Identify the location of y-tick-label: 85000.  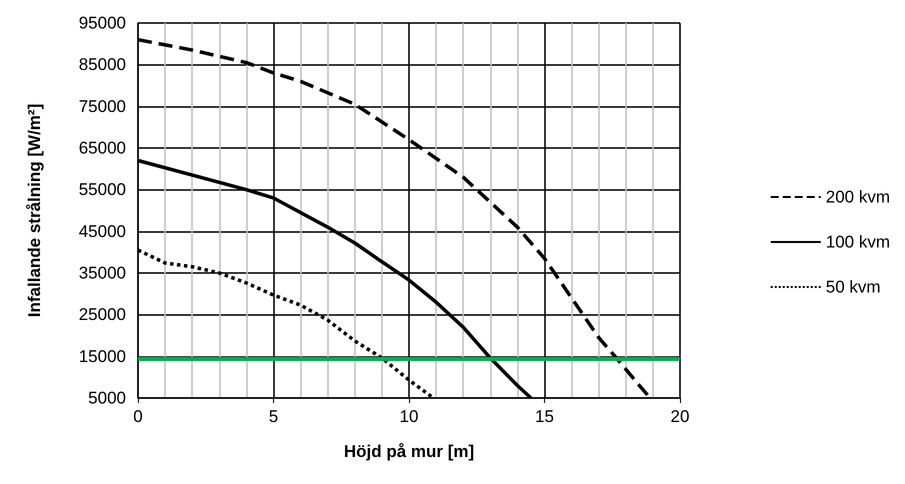
(102, 64).